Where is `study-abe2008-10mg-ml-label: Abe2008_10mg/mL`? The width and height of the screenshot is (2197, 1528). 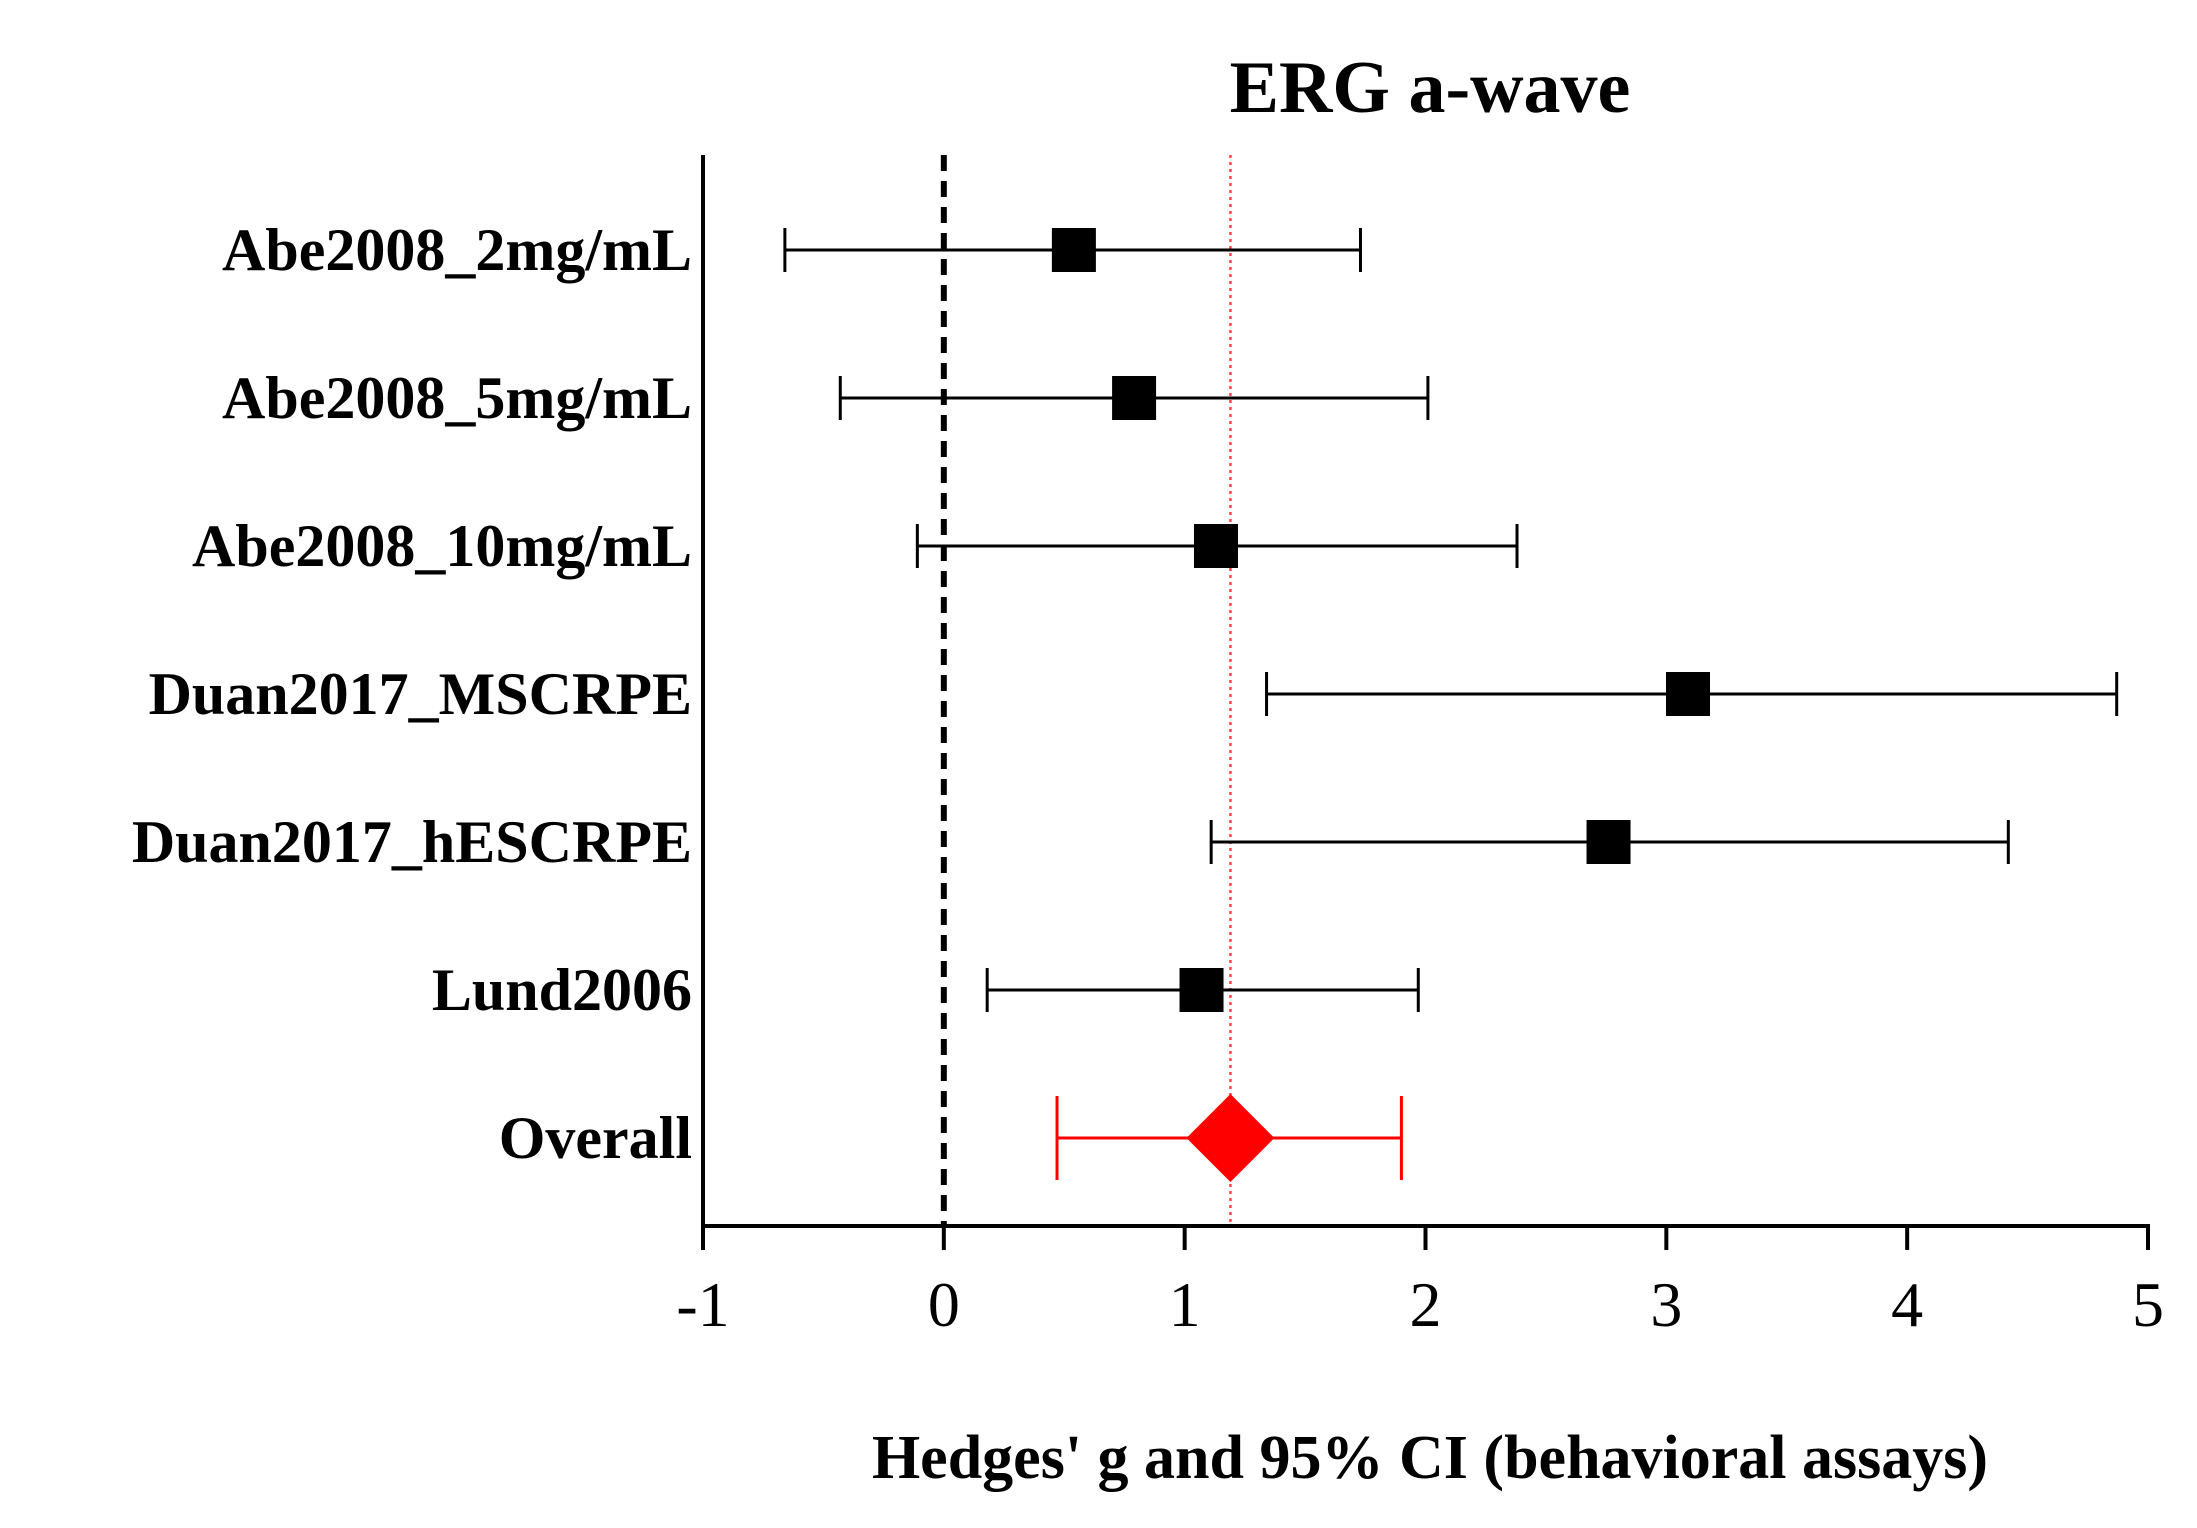 study-abe2008-10mg-ml-label: Abe2008_10mg/mL is located at coordinates (442, 546).